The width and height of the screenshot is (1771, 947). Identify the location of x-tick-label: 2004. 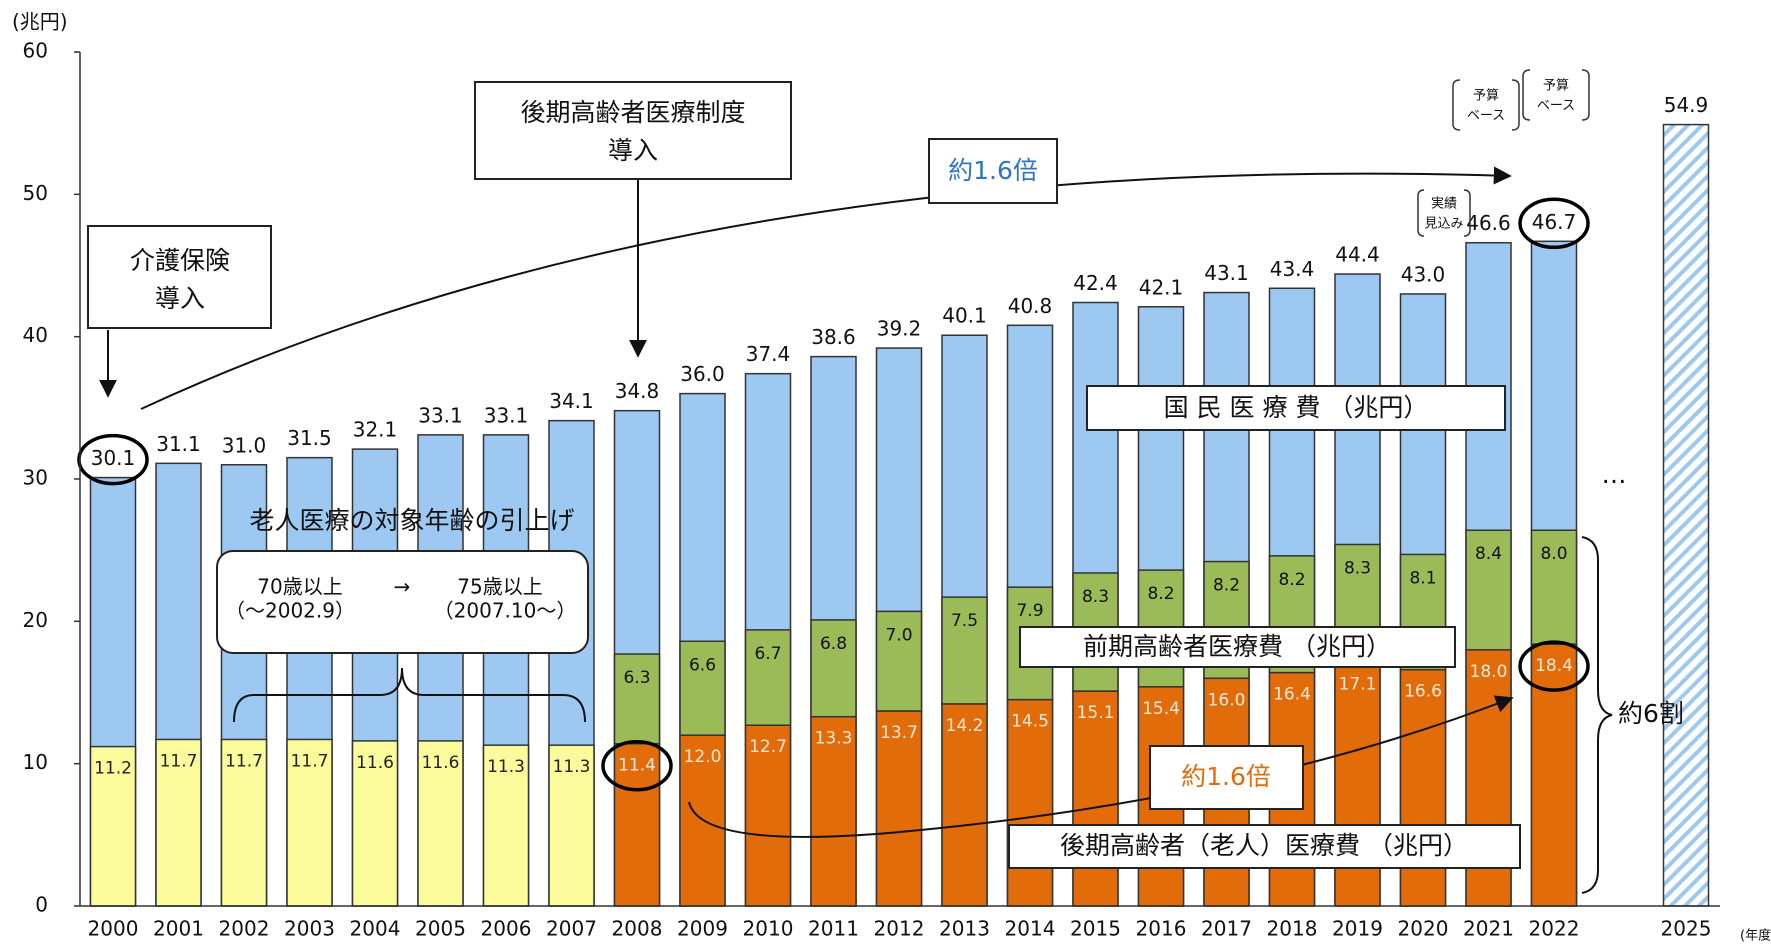
(375, 929).